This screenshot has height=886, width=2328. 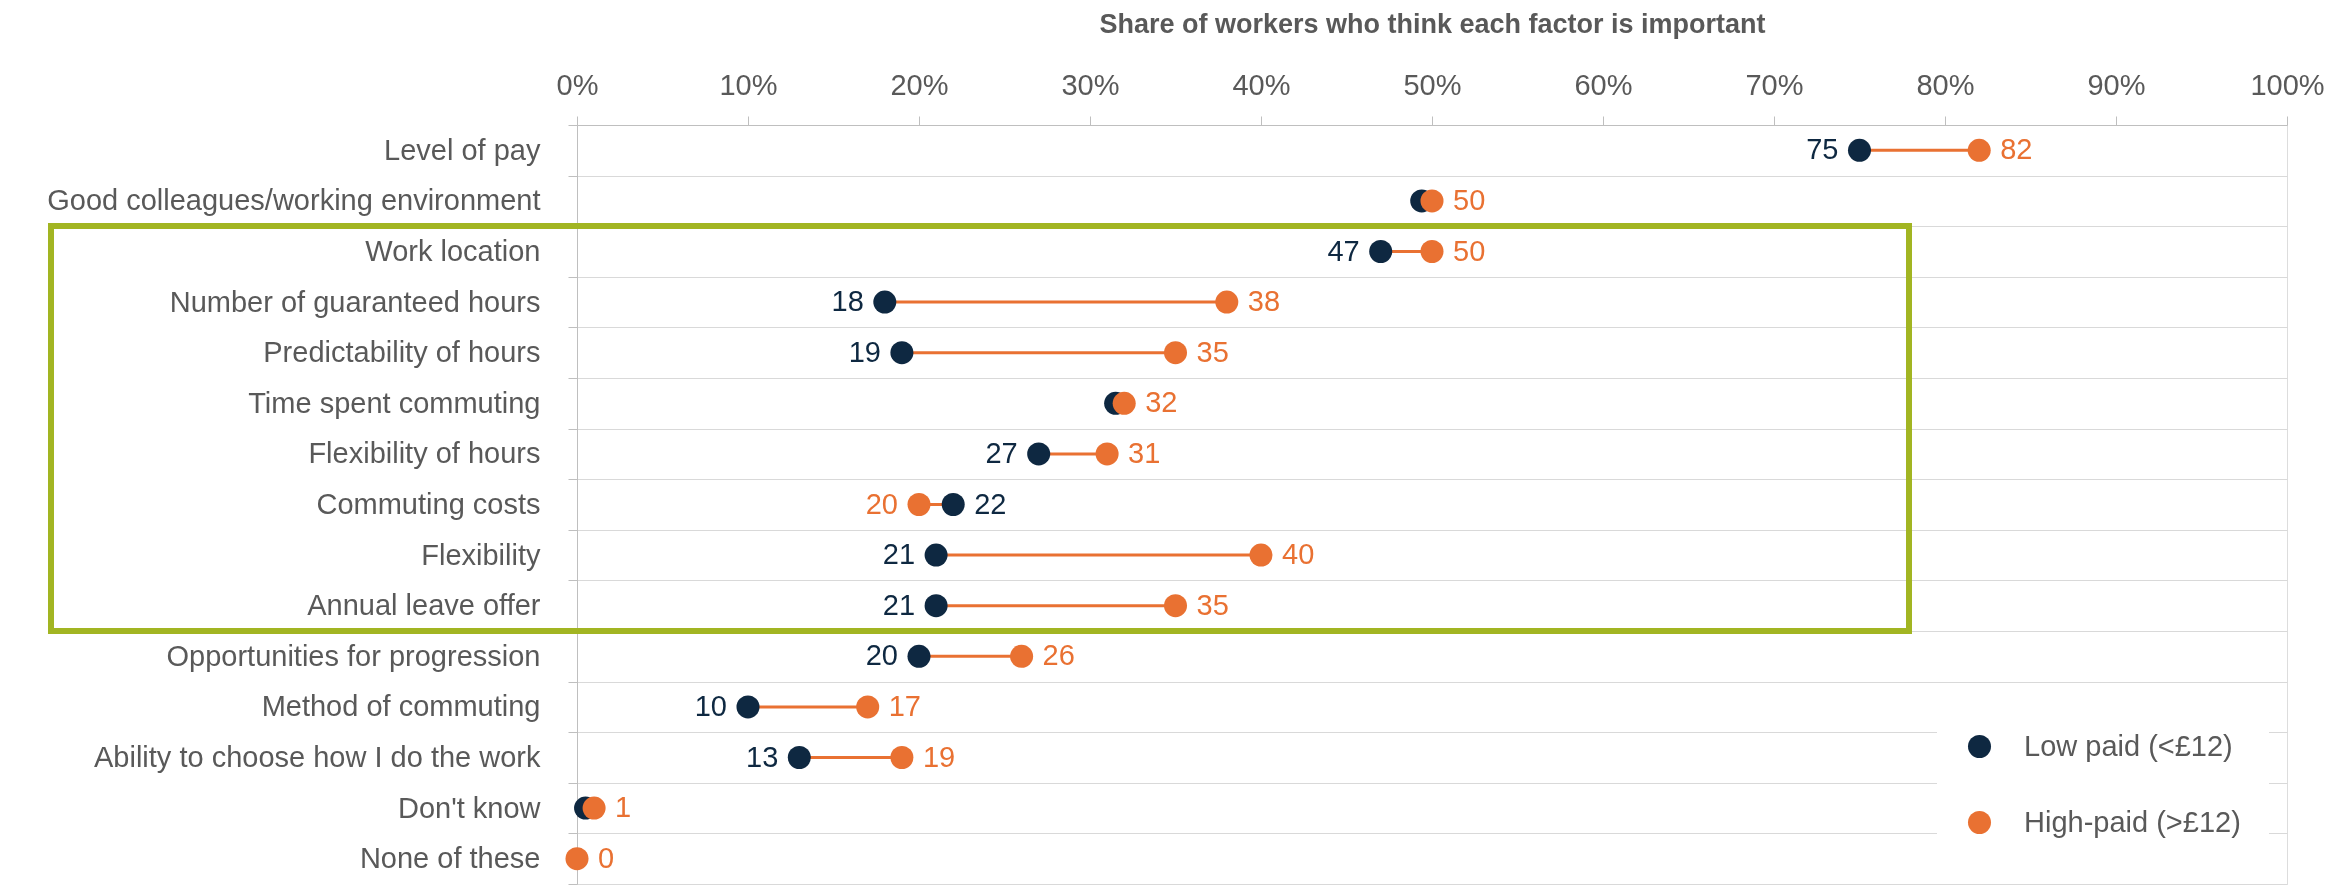 What do you see at coordinates (428, 504) in the screenshot?
I see `y-tick-label: Commuting costs` at bounding box center [428, 504].